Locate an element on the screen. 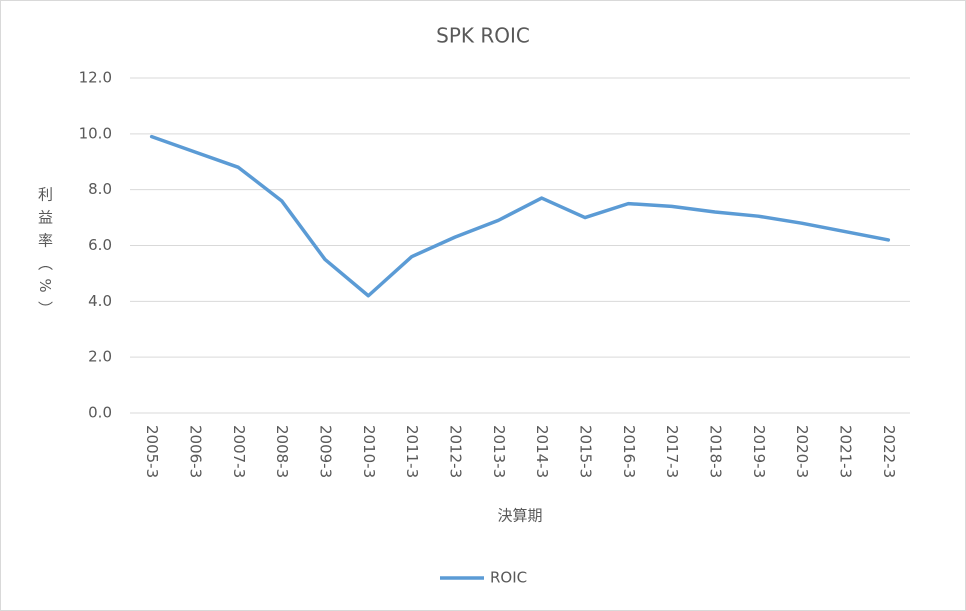  x-tick-label: 2021-3 is located at coordinates (846, 451).